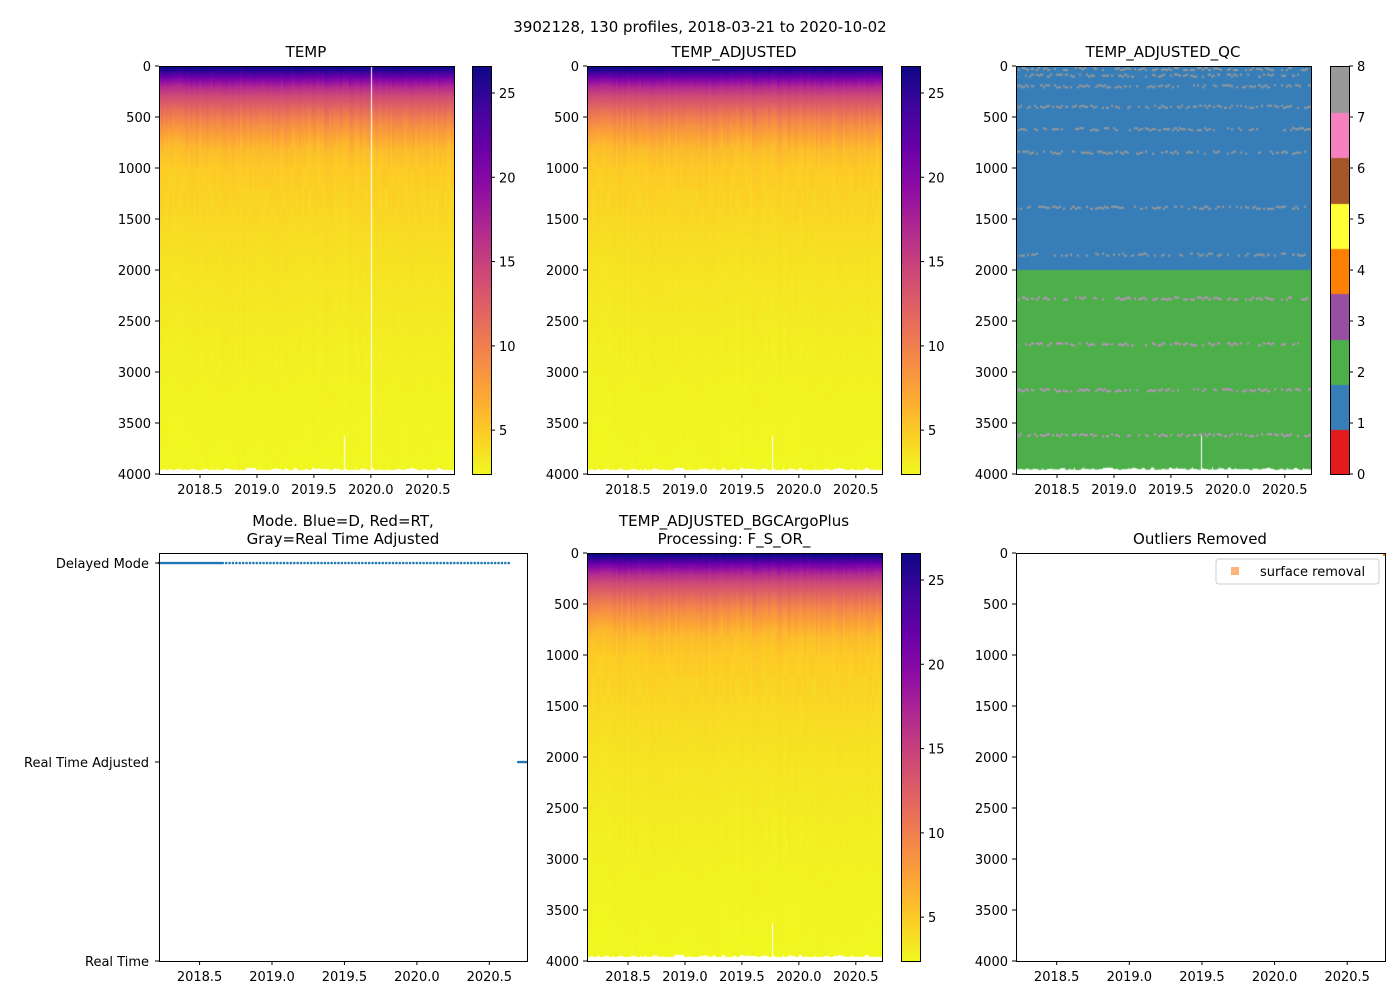  What do you see at coordinates (742, 977) in the screenshot?
I see `x-tick-label-temp_adjusted_bgc: 2019.5` at bounding box center [742, 977].